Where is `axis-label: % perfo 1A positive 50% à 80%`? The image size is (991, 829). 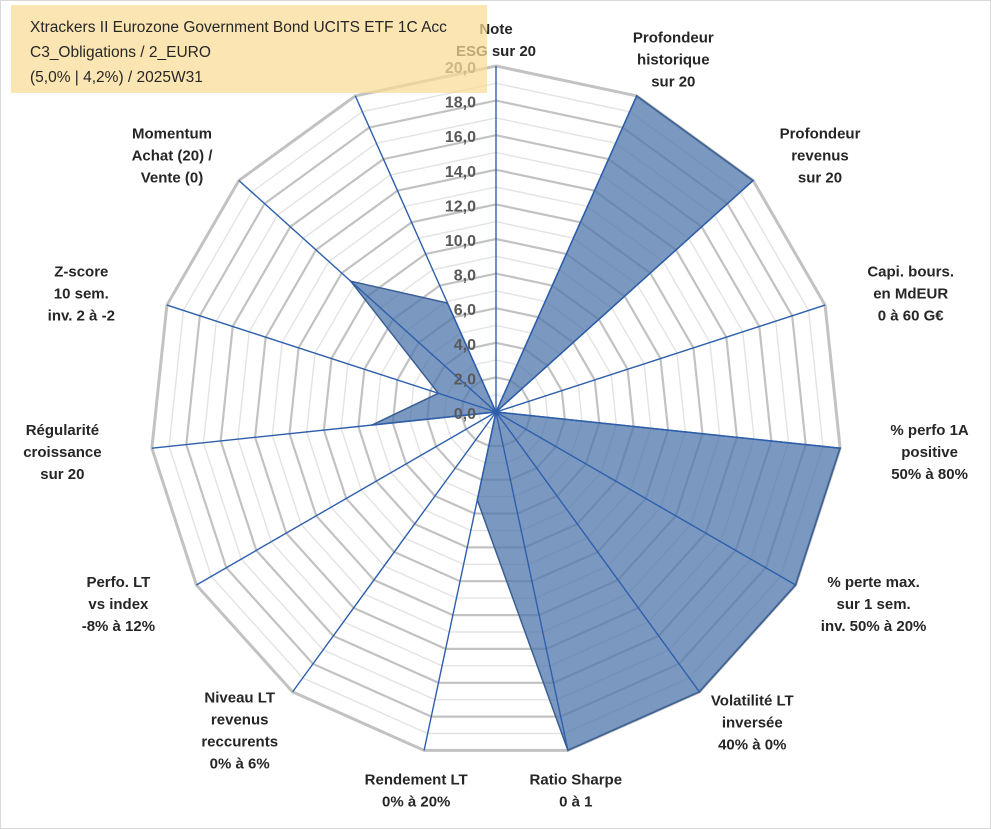 axis-label: % perfo 1A positive 50% à 80% is located at coordinates (929, 452).